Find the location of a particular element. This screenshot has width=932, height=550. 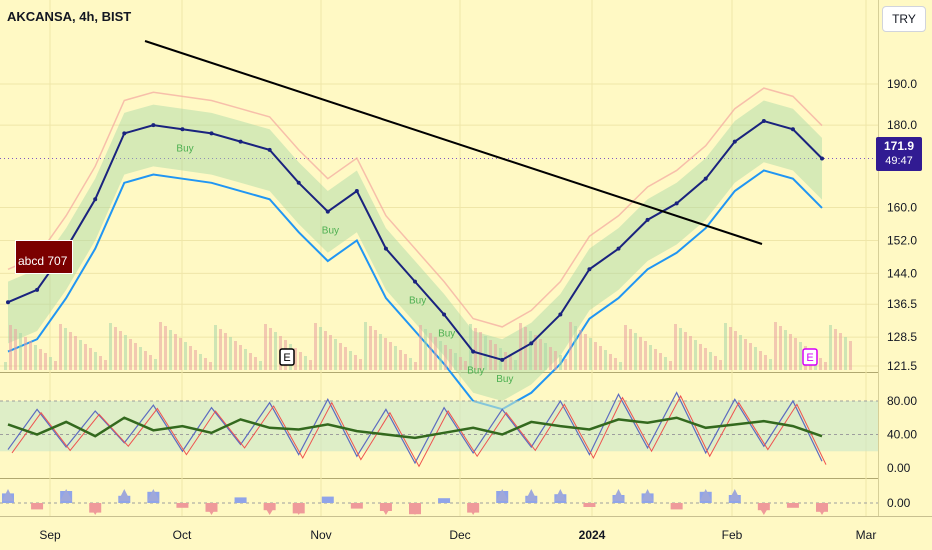

price-tick-label: 190.0 is located at coordinates (902, 84).